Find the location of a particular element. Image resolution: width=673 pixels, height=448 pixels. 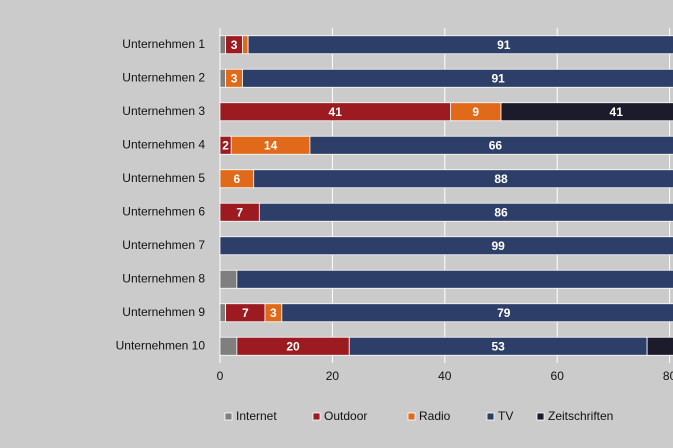

data-label: 9 is located at coordinates (475, 112).